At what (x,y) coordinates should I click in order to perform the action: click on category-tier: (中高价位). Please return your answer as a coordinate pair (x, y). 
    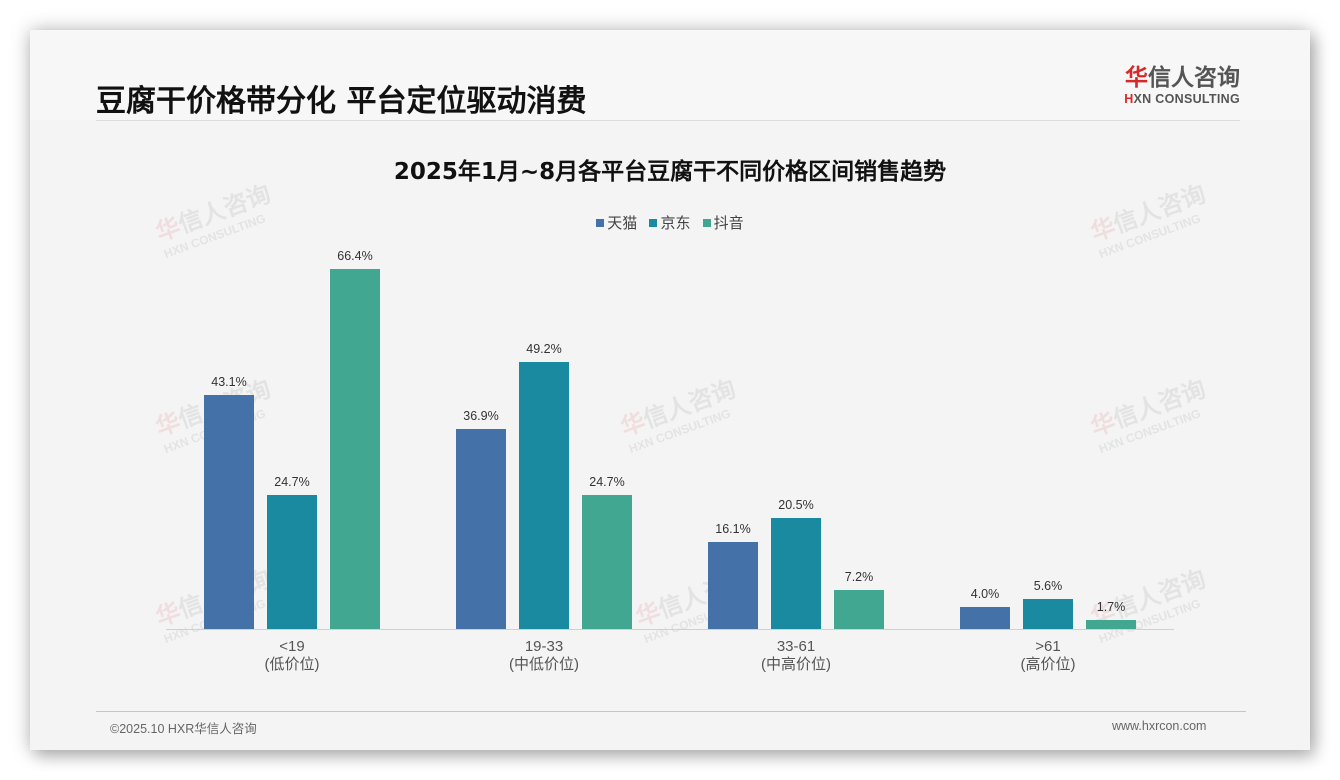
    Looking at the image, I should click on (796, 664).